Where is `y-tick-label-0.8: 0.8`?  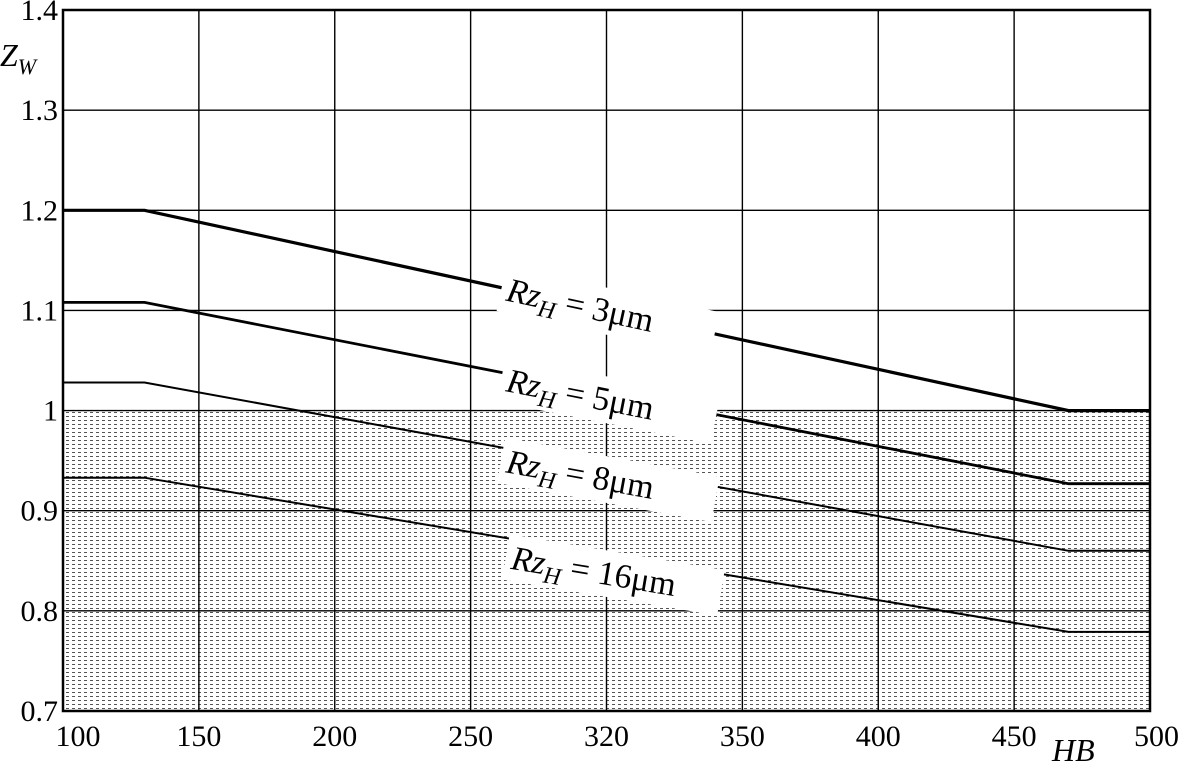 y-tick-label-0.8: 0.8 is located at coordinates (40, 611).